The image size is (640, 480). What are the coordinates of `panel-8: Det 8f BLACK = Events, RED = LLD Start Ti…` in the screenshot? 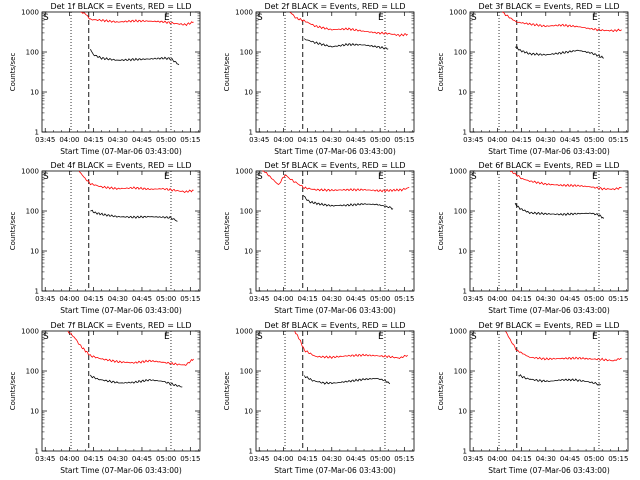 It's located at (318, 398).